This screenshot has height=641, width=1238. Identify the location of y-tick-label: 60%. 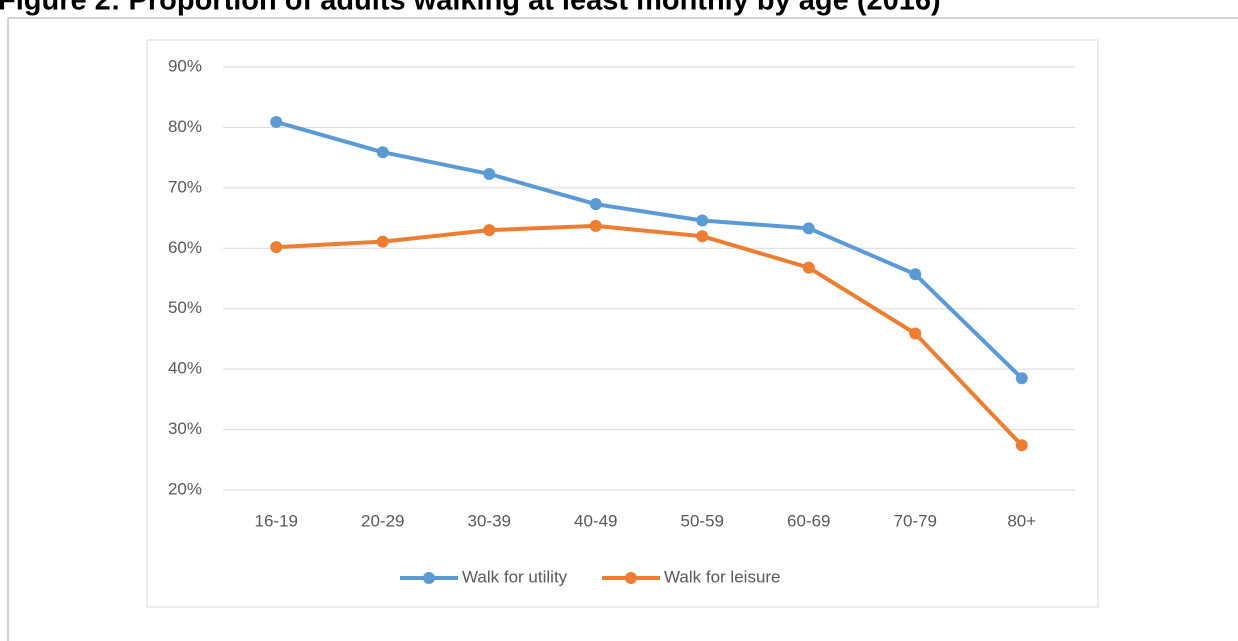
(185, 247).